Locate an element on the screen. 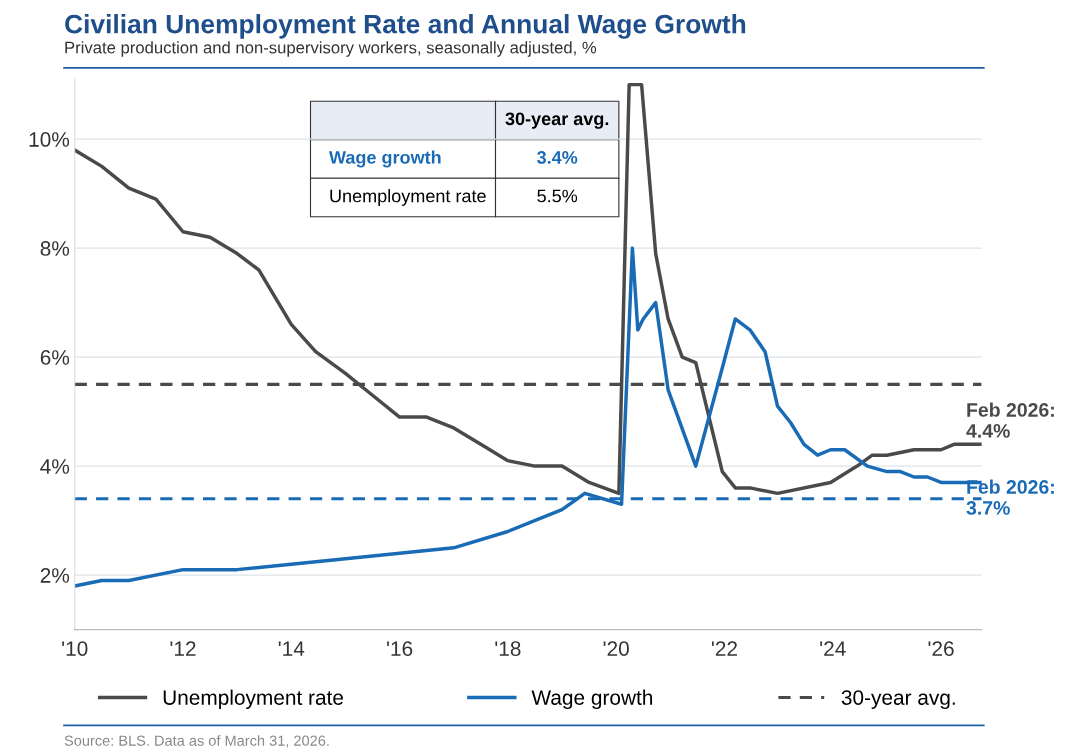 This screenshot has width=1067, height=754. chart-title: Civilian Unemployment Rate and Annual Wage Growth is located at coordinates (405, 26).